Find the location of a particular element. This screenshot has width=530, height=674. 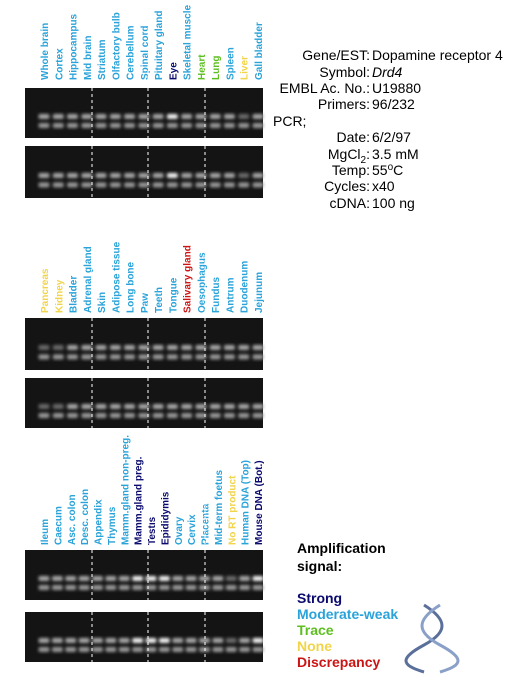

gel is located at coordinates (144, 113).